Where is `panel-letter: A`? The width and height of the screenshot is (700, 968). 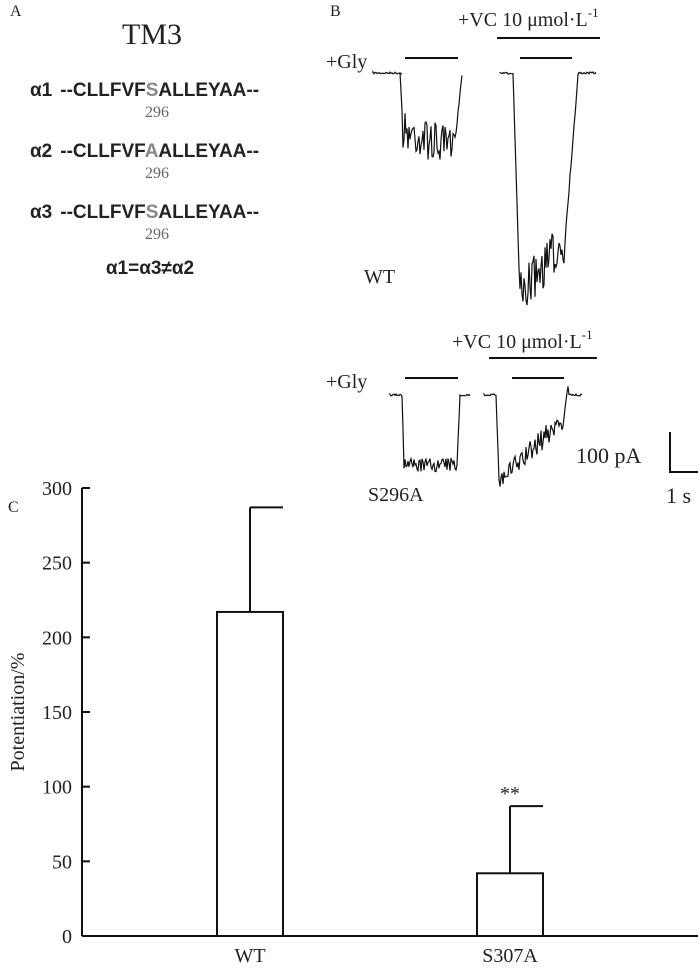 panel-letter: A is located at coordinates (16, 11).